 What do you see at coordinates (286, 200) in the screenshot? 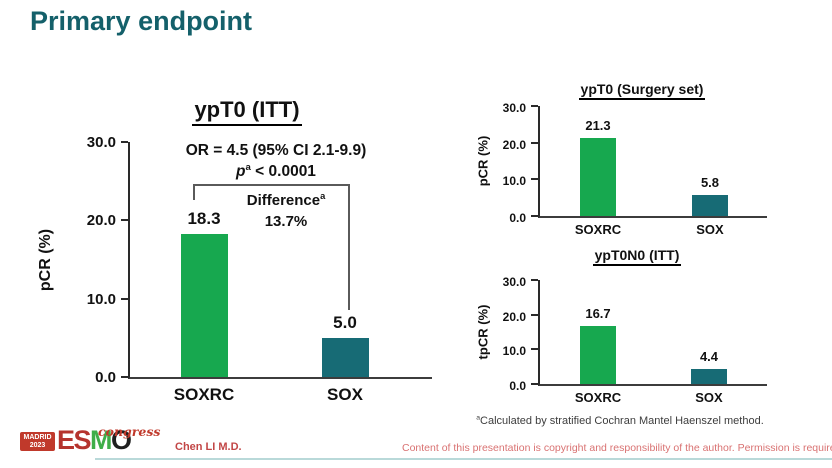
I see `difference-label: Differencea` at bounding box center [286, 200].